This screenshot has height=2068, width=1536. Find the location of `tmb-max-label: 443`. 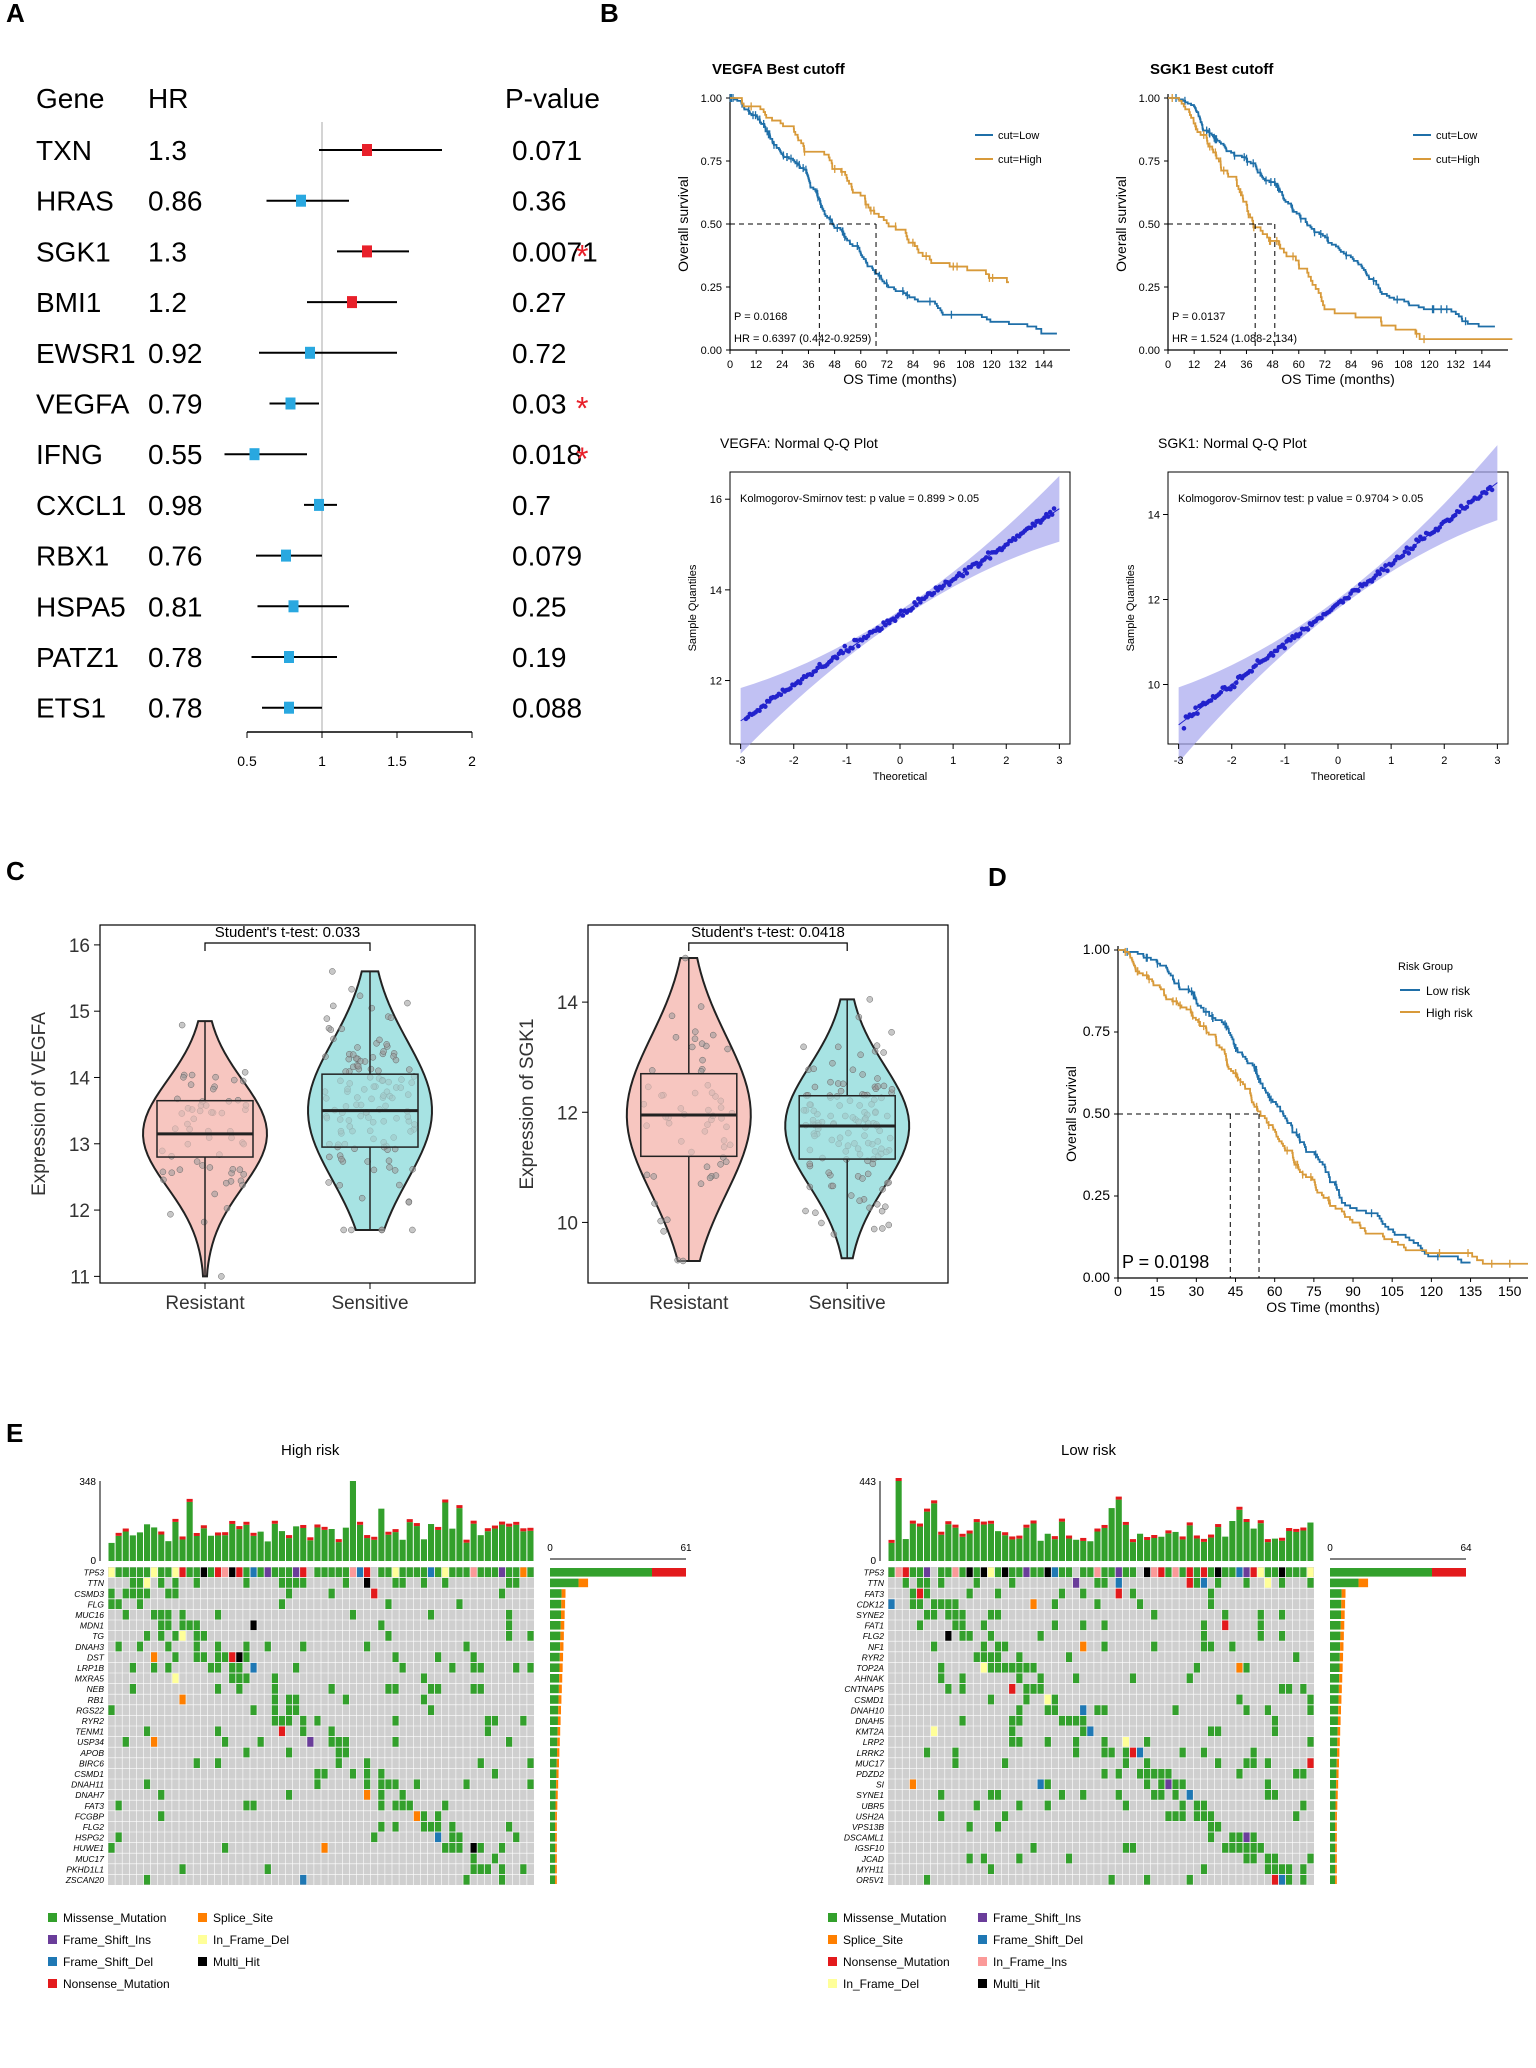

tmb-max-label: 443 is located at coordinates (867, 1482).